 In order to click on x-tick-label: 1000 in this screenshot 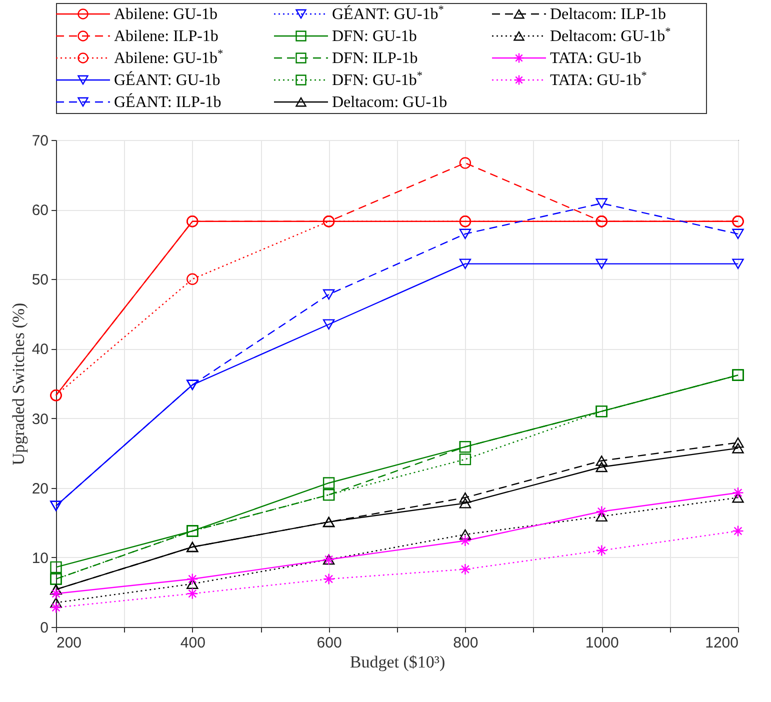, I will do `click(602, 643)`.